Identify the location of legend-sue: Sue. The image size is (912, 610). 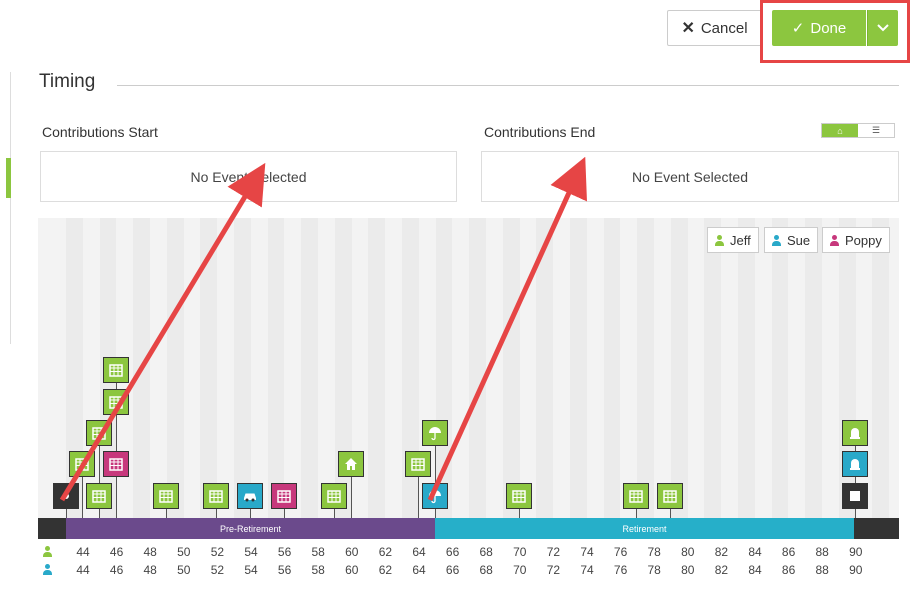
(791, 240).